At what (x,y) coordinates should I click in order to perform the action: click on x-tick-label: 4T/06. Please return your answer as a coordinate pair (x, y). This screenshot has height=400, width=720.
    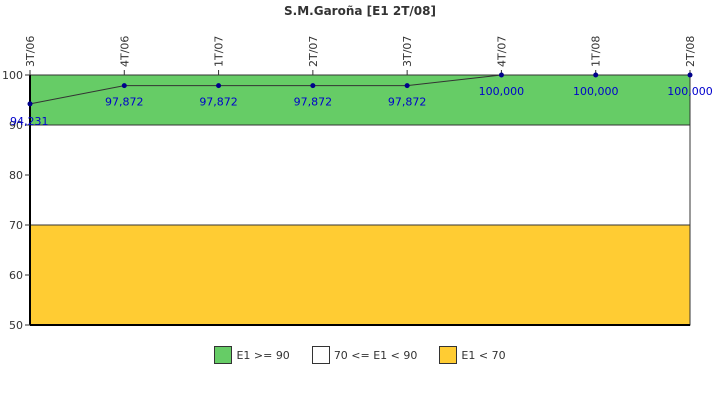
    Looking at the image, I should click on (124, 51).